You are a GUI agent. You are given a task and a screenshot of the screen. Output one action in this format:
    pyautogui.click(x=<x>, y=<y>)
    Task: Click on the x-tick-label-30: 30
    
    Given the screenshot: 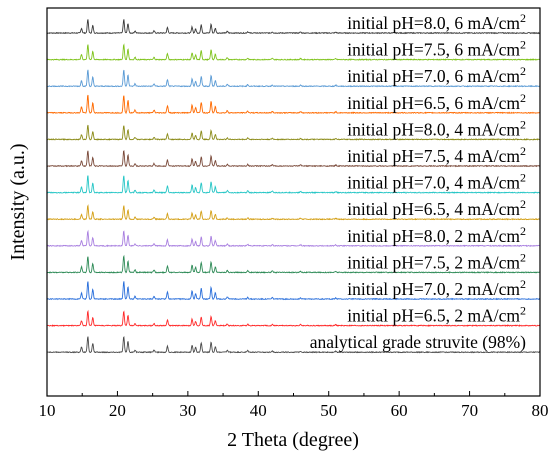 What is the action you would take?
    pyautogui.click(x=187, y=410)
    